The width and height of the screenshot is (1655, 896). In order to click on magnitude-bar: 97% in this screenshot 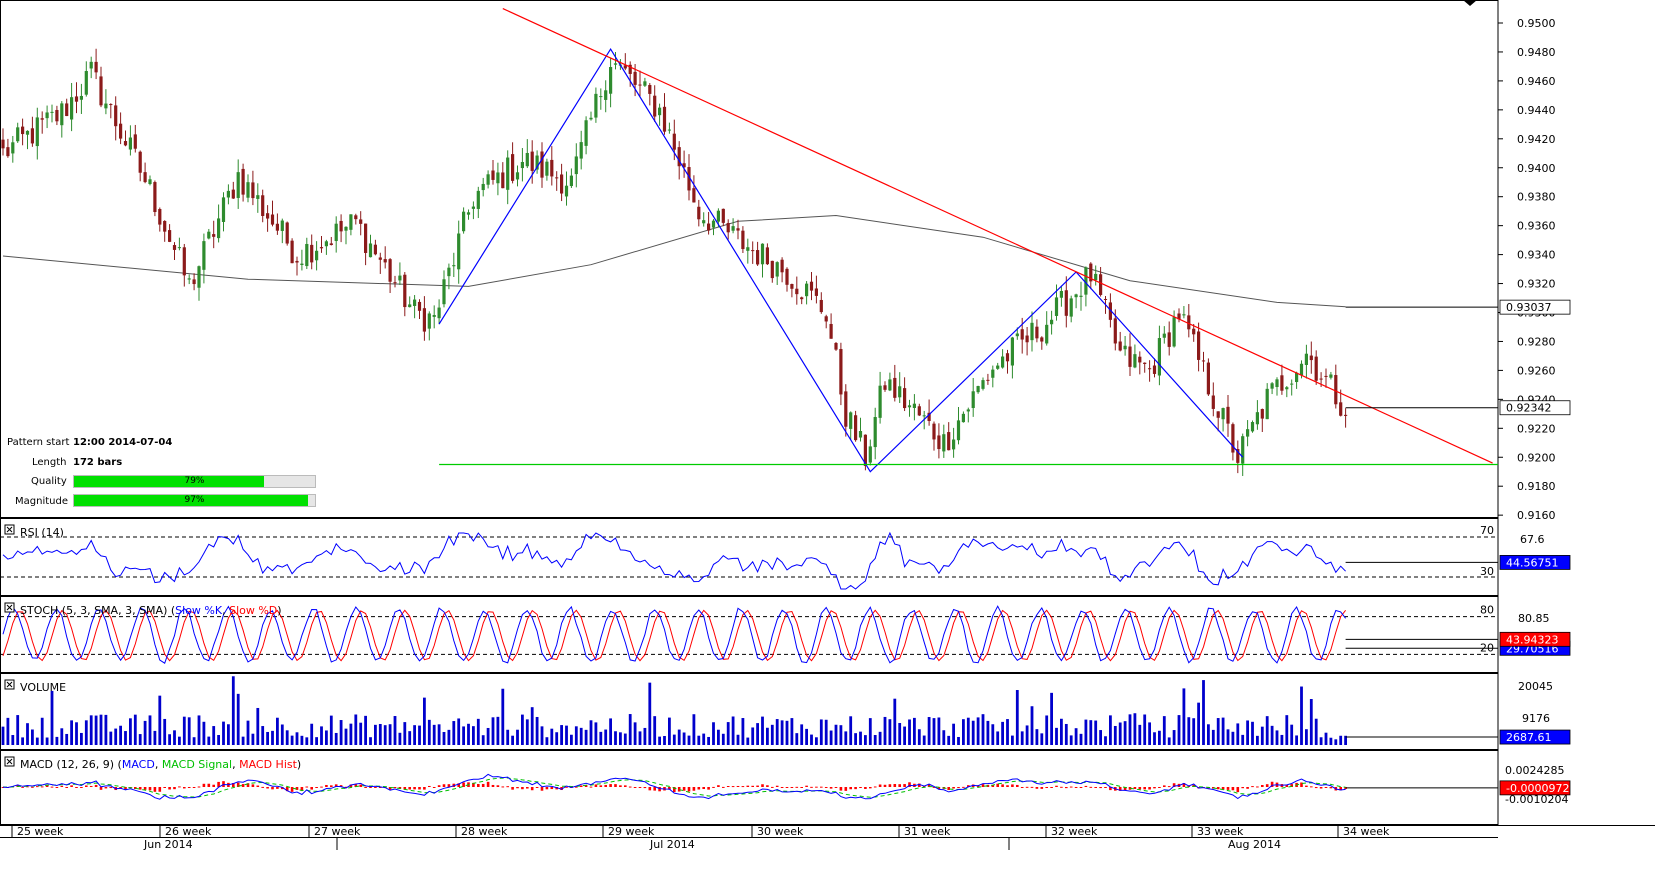, I will do `click(194, 500)`.